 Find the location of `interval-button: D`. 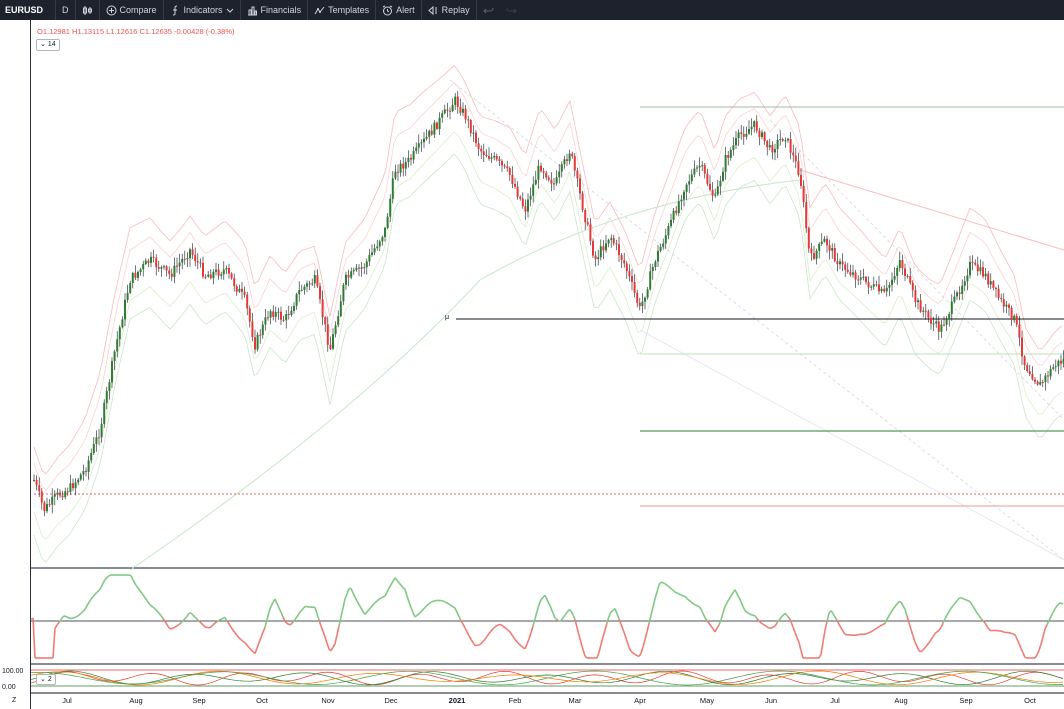

interval-button: D is located at coordinates (65, 10).